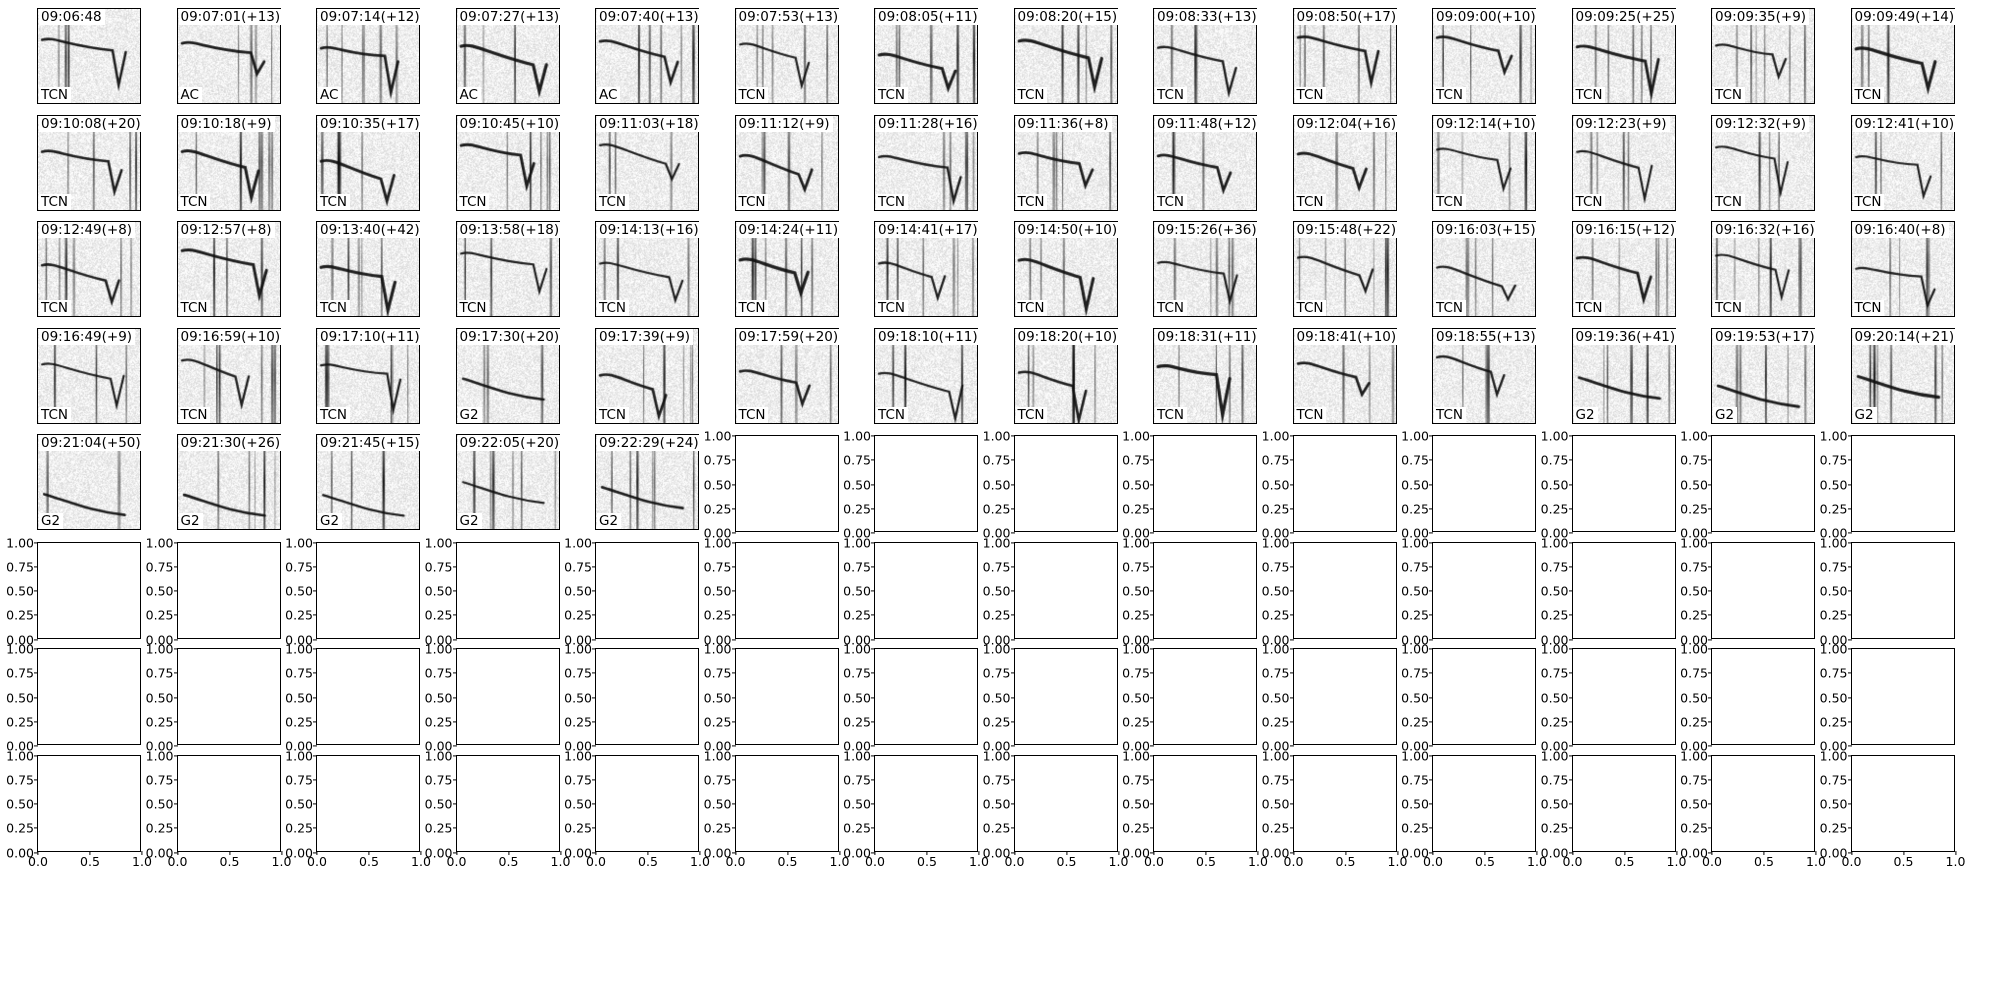 This screenshot has height=1000, width=2000. I want to click on empty-axes: 0.00 0.25 0.50 0.75 1.00 0.0 0.5 1.0, so click(79, 808).